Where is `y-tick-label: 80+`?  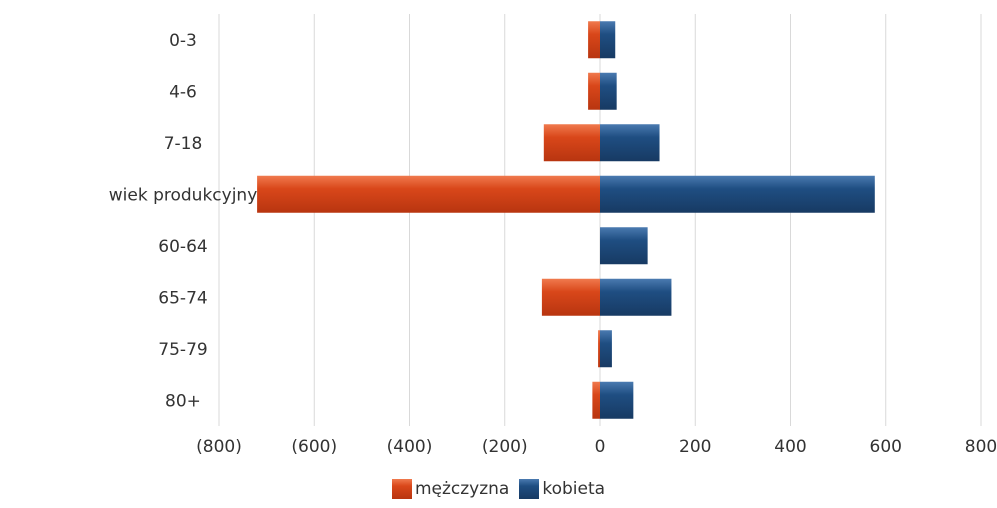 y-tick-label: 80+ is located at coordinates (183, 401).